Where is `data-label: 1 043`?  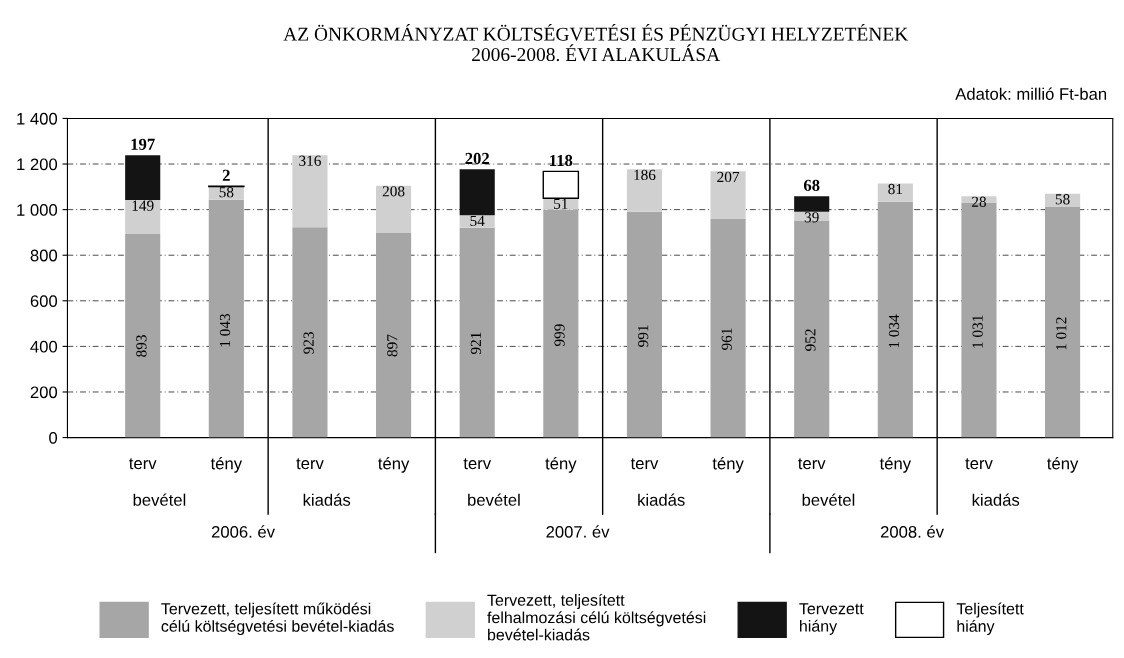 data-label: 1 043 is located at coordinates (225, 330).